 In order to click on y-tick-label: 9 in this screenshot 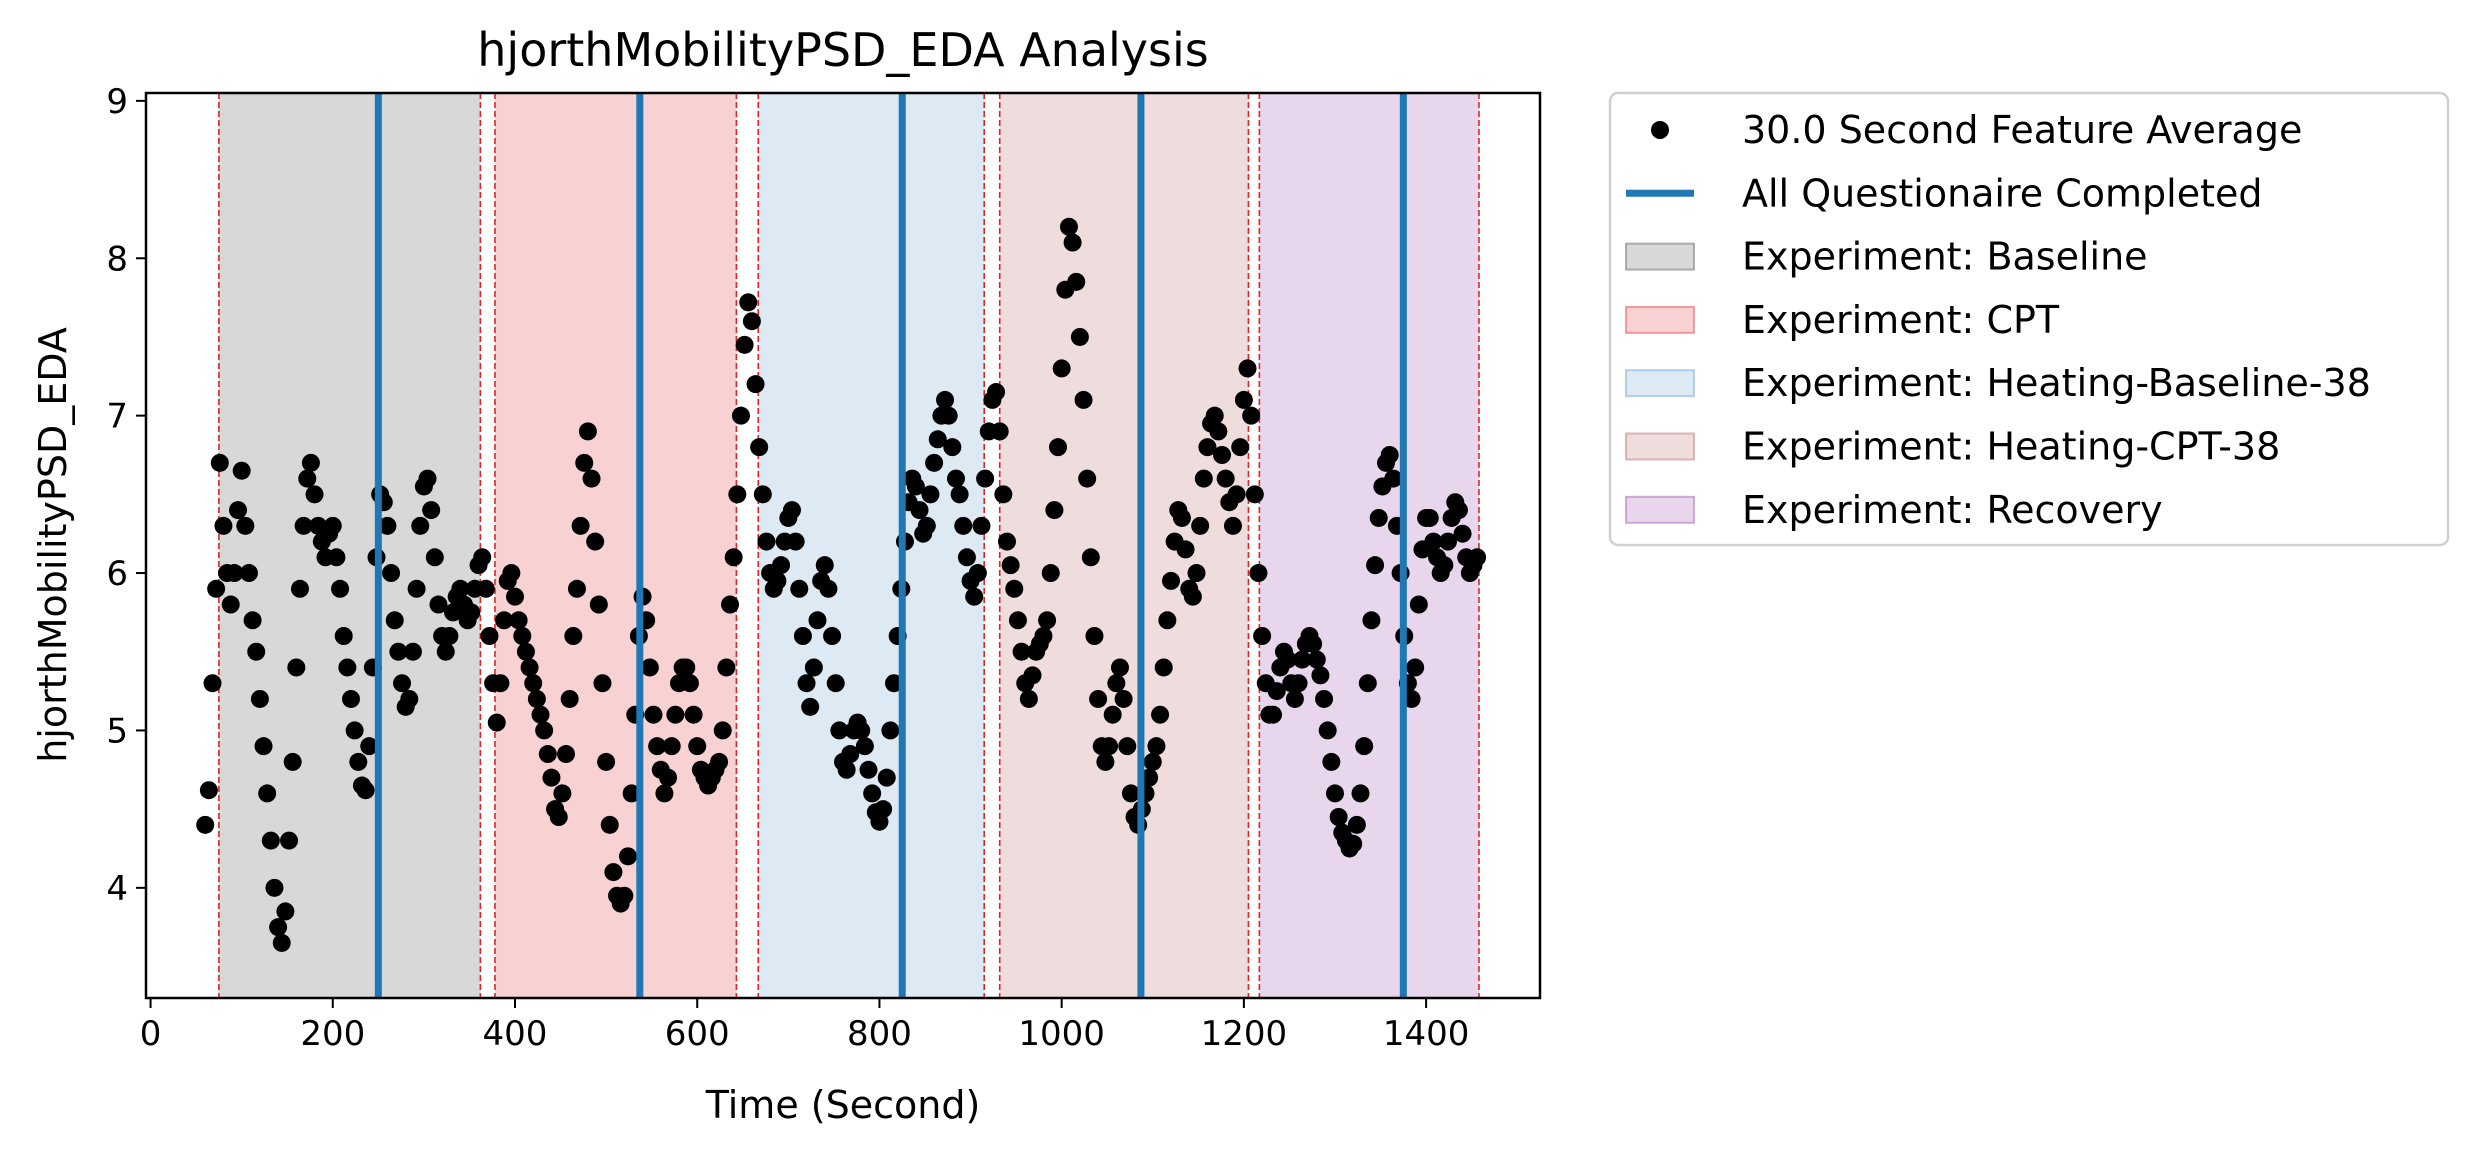, I will do `click(117, 102)`.